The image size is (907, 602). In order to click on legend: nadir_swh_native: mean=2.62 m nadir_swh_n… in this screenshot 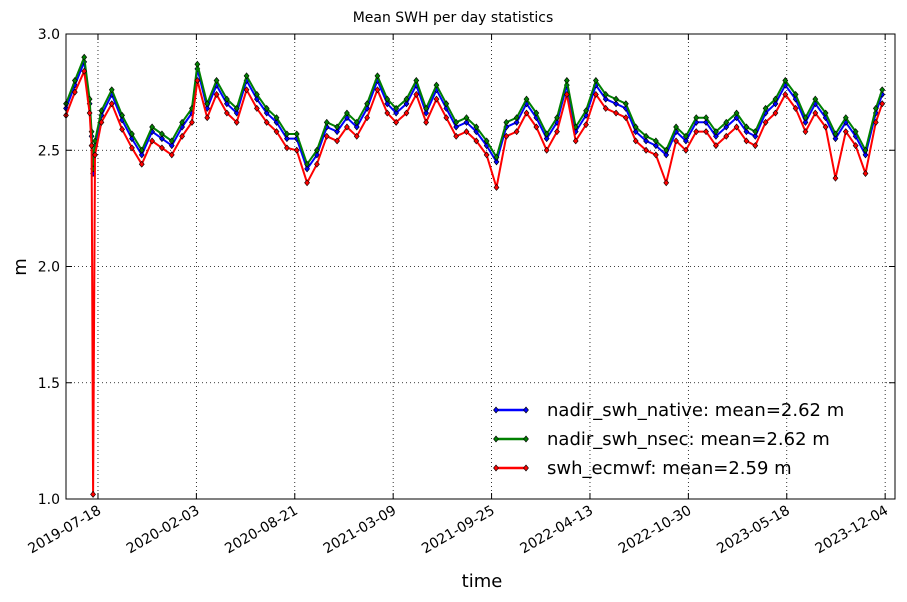, I will do `click(668, 439)`.